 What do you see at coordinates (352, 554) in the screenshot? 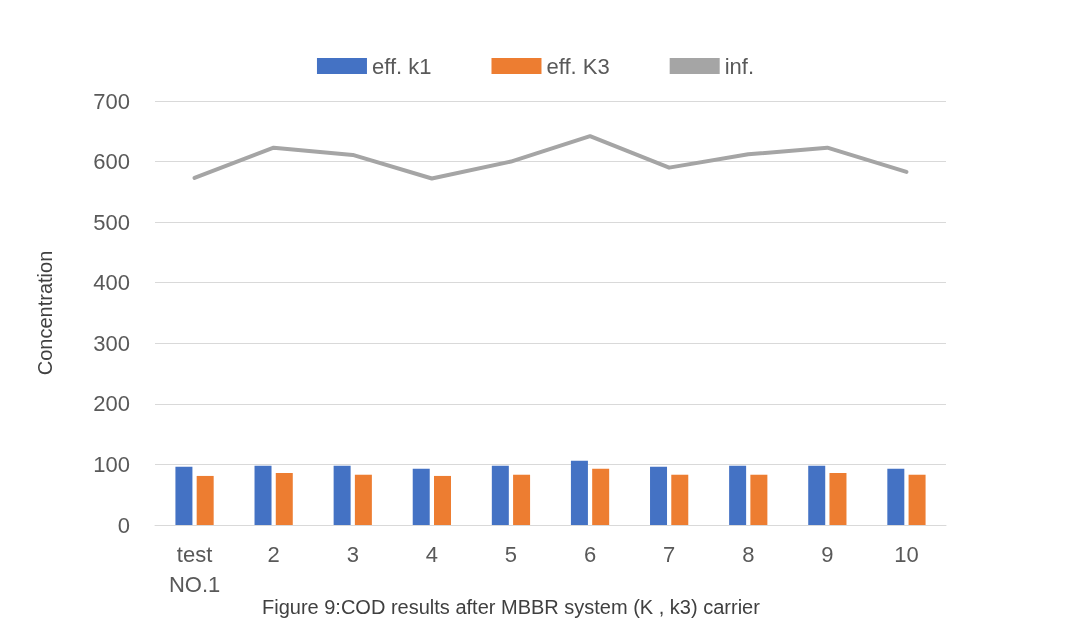
I see `x-tick-label: 3` at bounding box center [352, 554].